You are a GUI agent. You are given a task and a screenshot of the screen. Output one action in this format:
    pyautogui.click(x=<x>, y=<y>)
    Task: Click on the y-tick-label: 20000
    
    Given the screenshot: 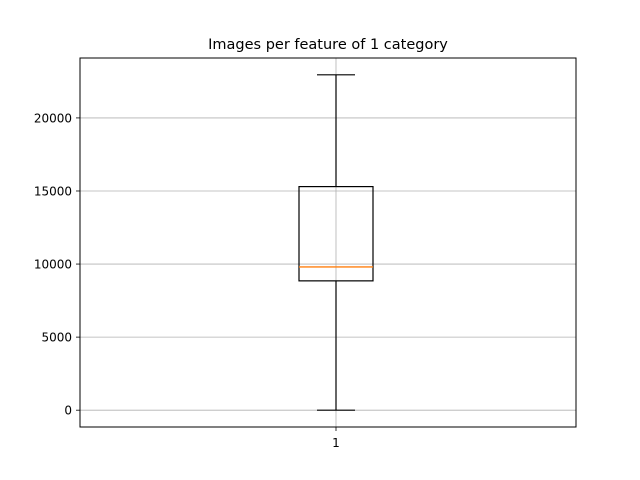 What is the action you would take?
    pyautogui.click(x=53, y=118)
    